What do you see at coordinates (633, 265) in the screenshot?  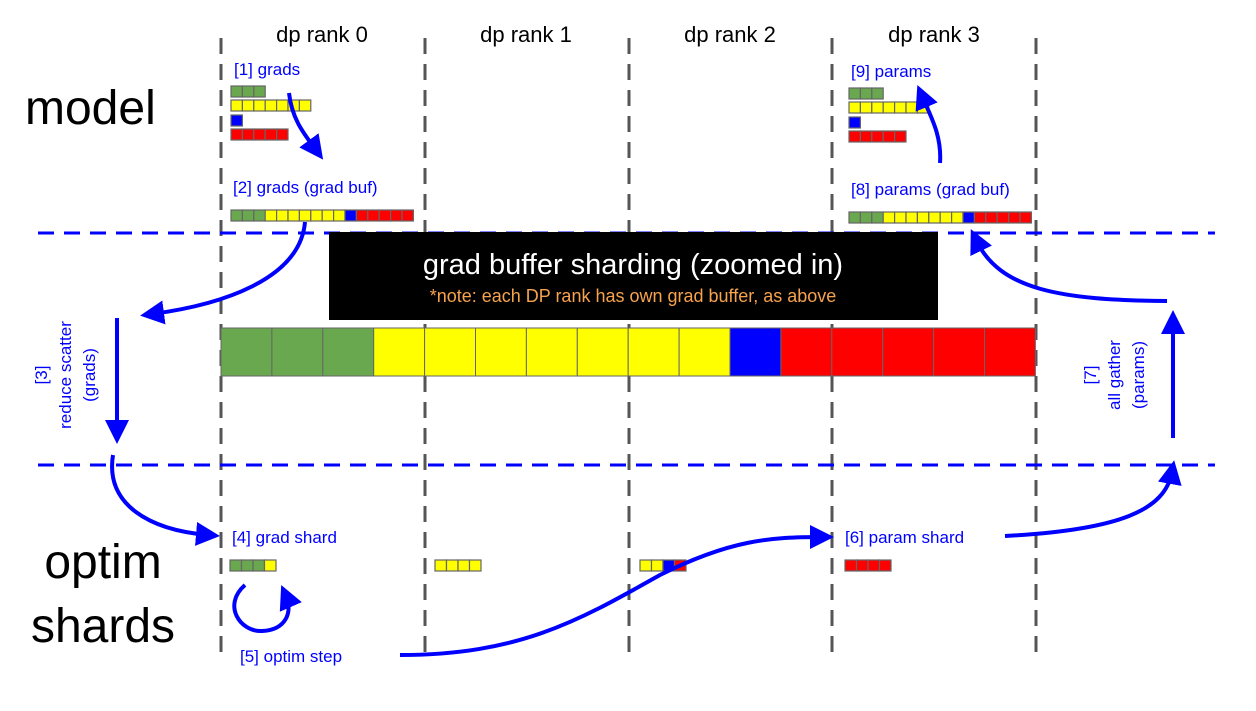 I see `banner-title: grad buffer sharding (zoomed in)` at bounding box center [633, 265].